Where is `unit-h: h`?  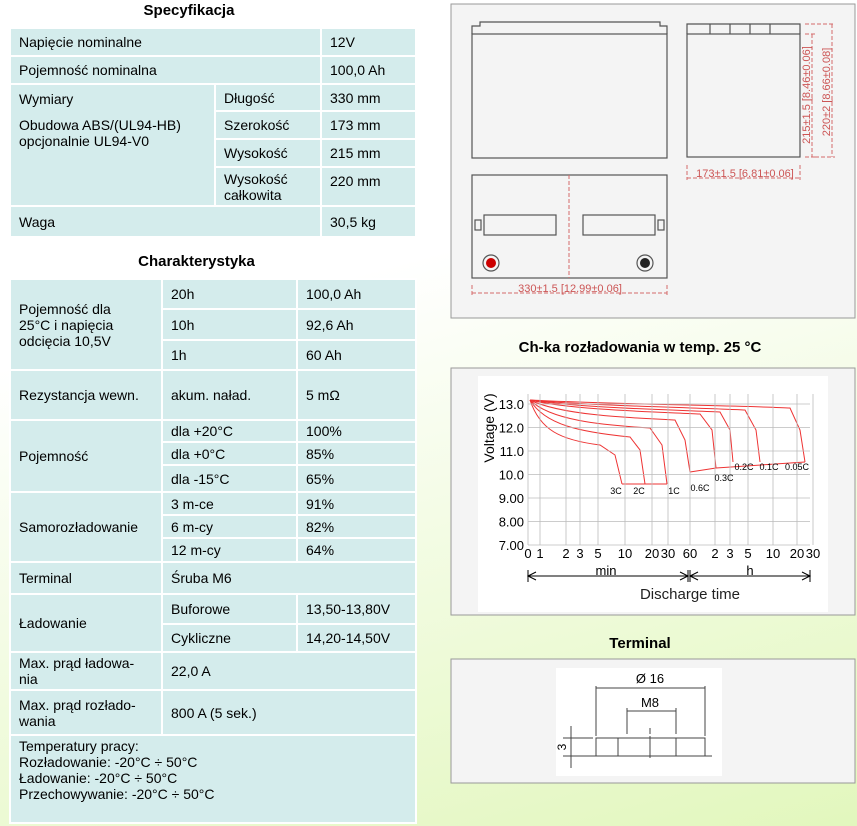
unit-h: h is located at coordinates (749, 570).